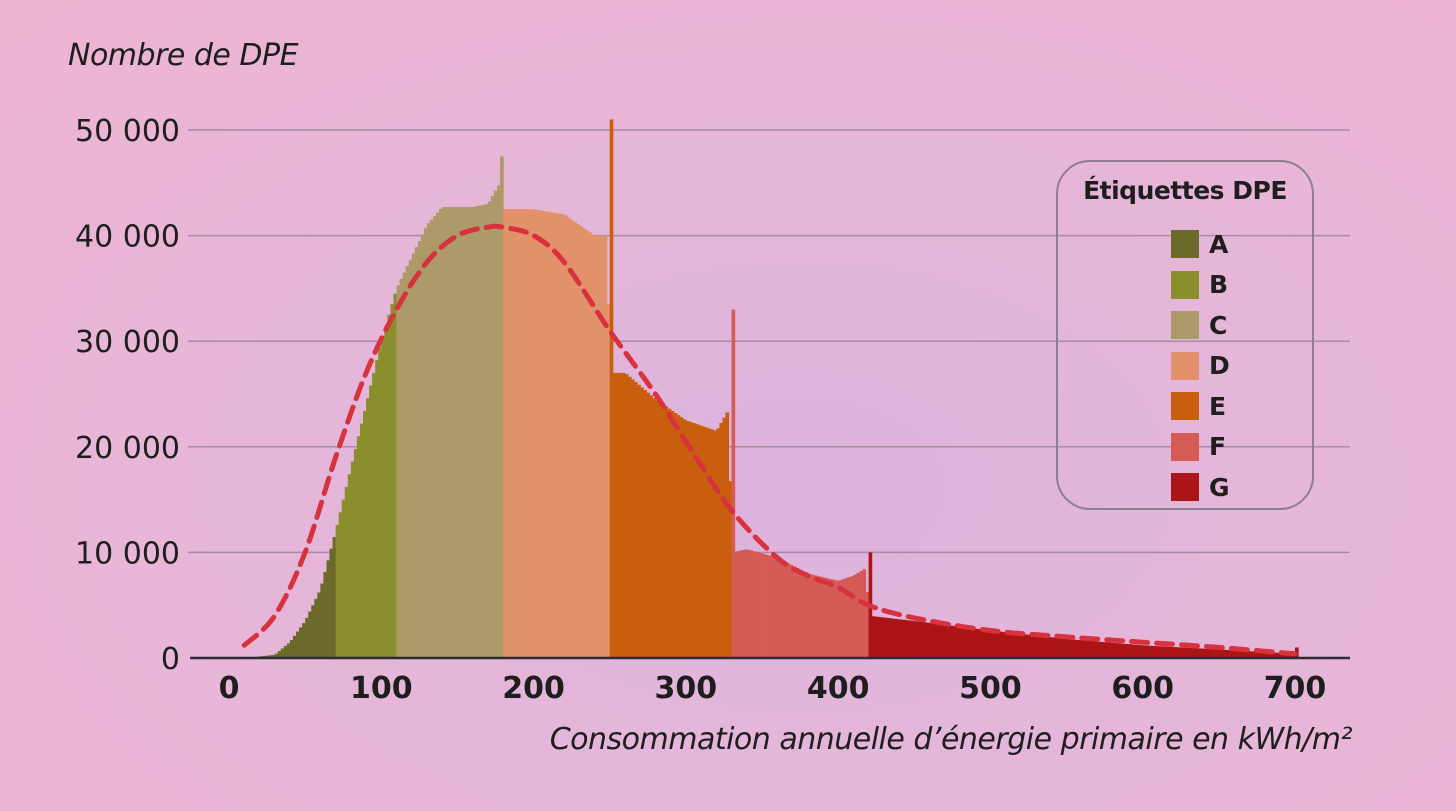 Image resolution: width=1456 pixels, height=811 pixels. I want to click on x-tick-label: 500, so click(990, 688).